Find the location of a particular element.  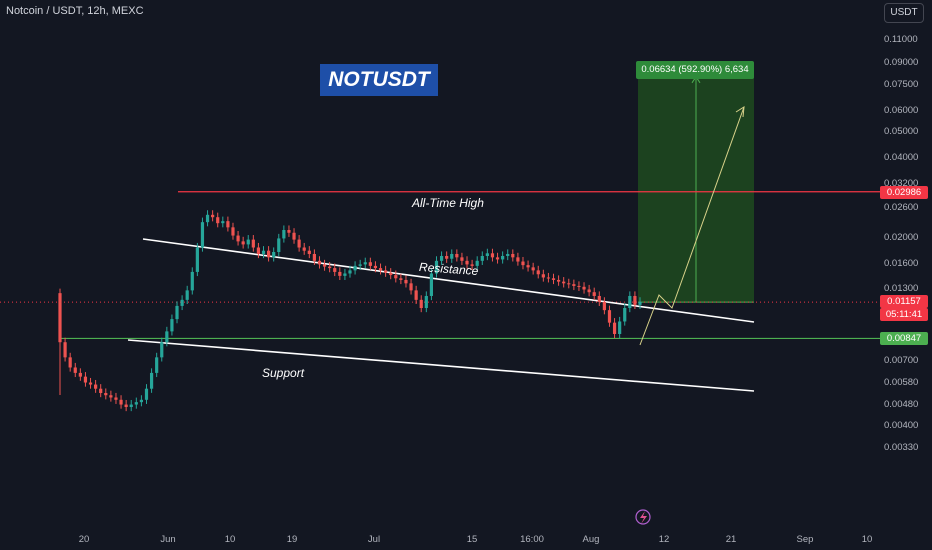

y-tick-label: 0.01300 is located at coordinates (901, 288).